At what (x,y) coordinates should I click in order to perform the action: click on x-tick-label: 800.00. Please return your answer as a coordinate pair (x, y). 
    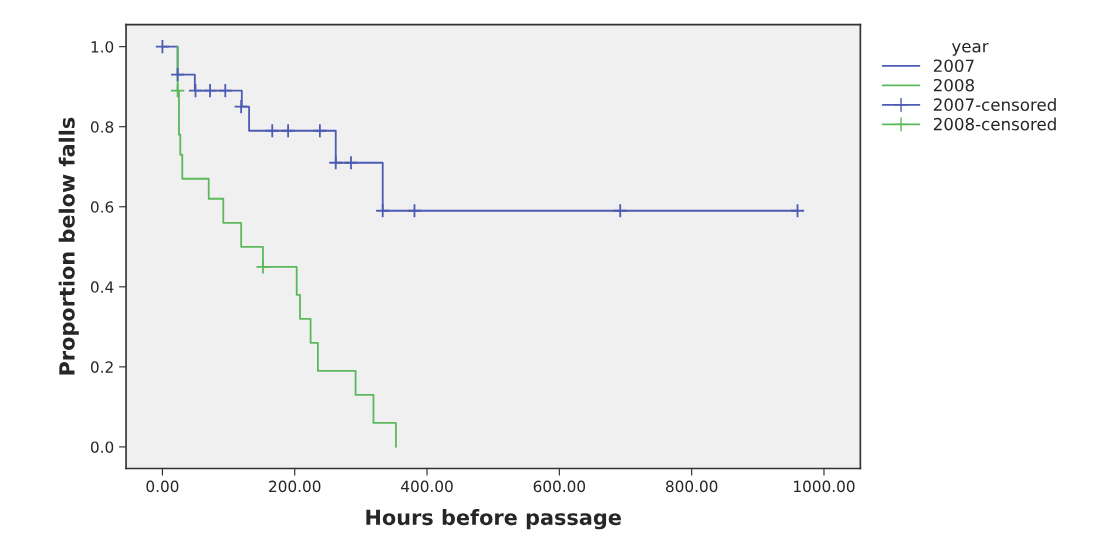
    Looking at the image, I should click on (691, 486).